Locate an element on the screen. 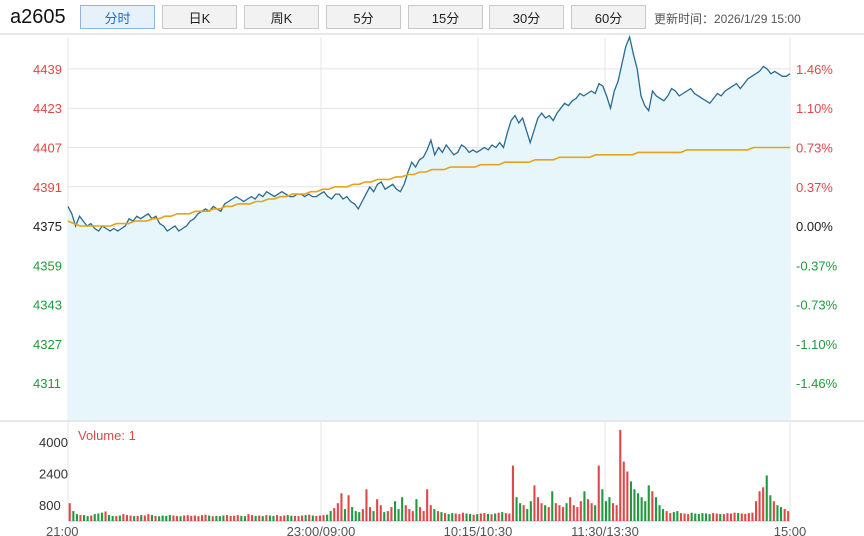 The image size is (864, 536). time-tick-label: 15:00 is located at coordinates (790, 530).